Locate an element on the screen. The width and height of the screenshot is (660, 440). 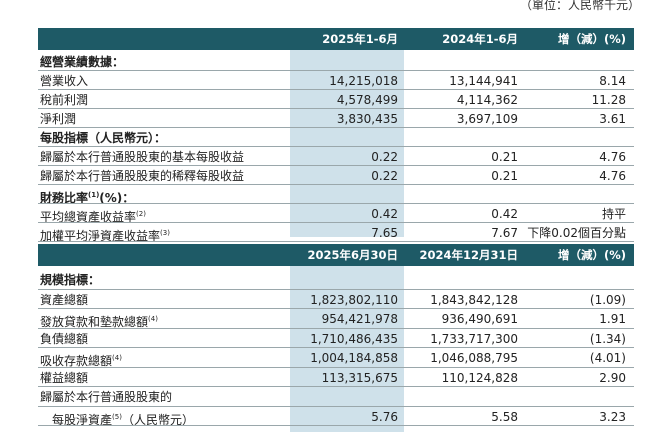
current-value: 0.42 is located at coordinates (384, 214).